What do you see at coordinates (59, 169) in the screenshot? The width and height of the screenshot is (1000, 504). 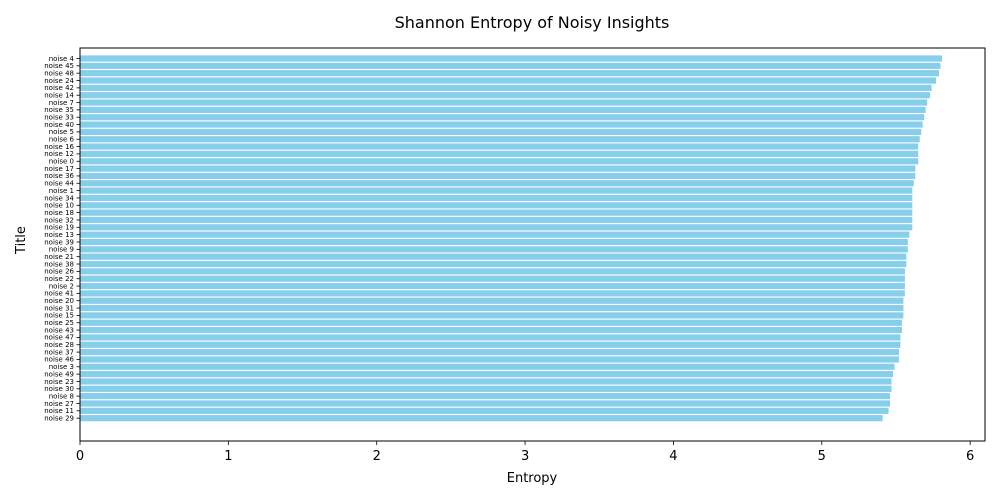 I see `y-tick-label: noise 17` at bounding box center [59, 169].